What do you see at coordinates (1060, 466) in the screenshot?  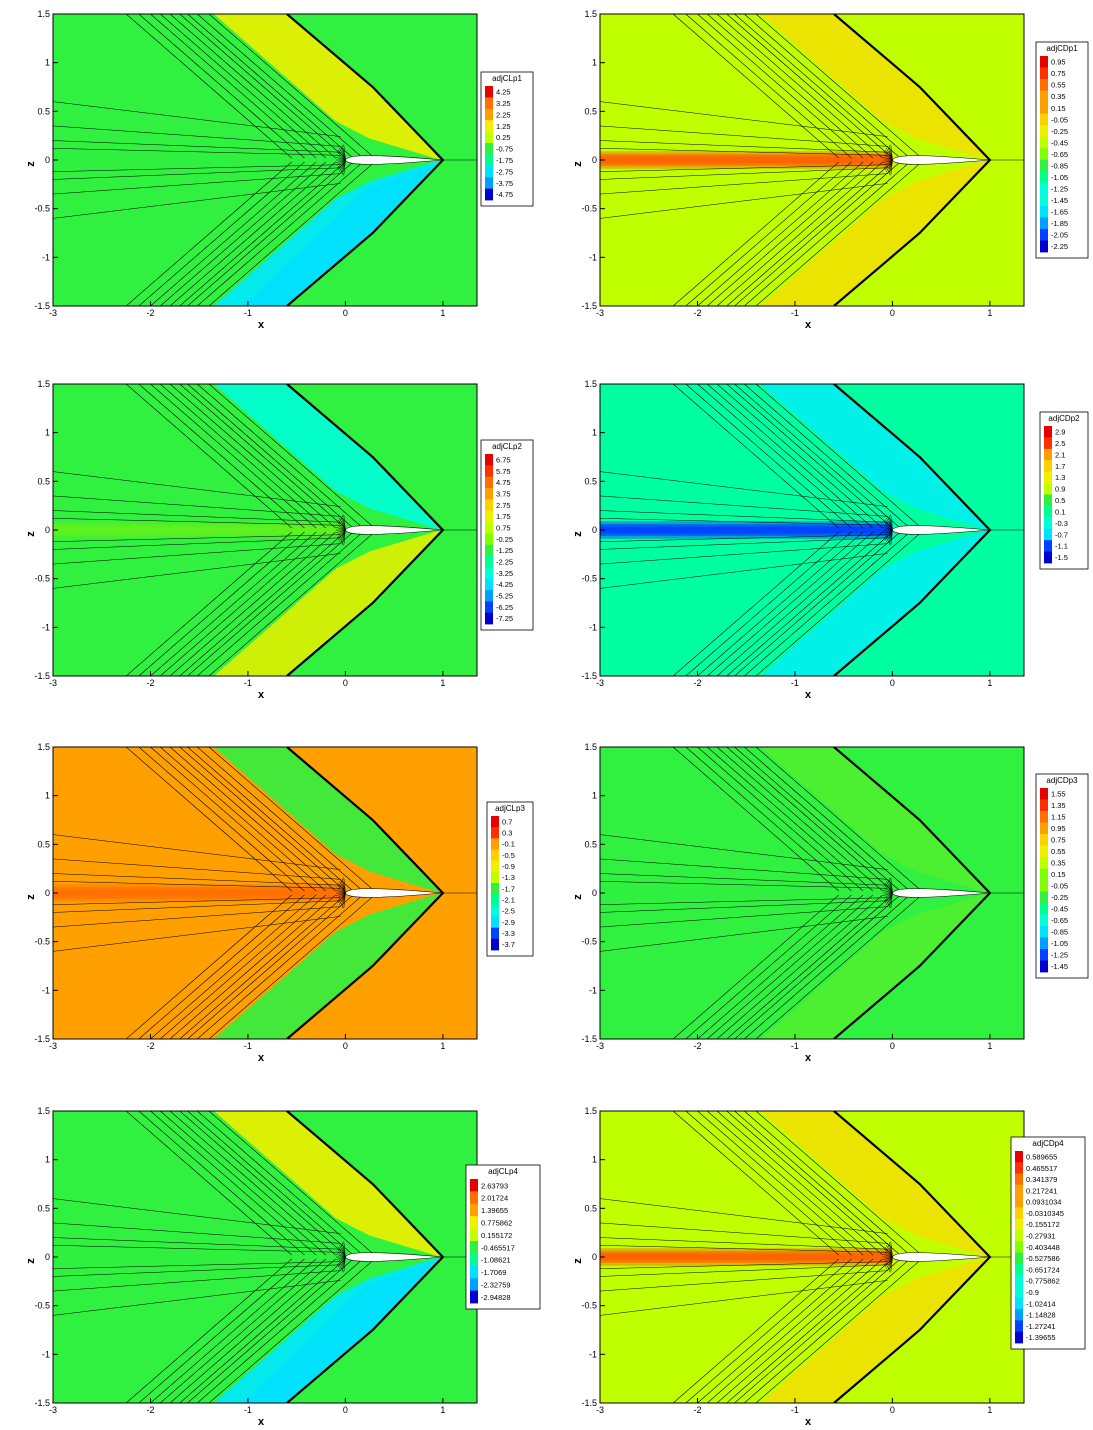 I see `legend-level-label: 1.7` at bounding box center [1060, 466].